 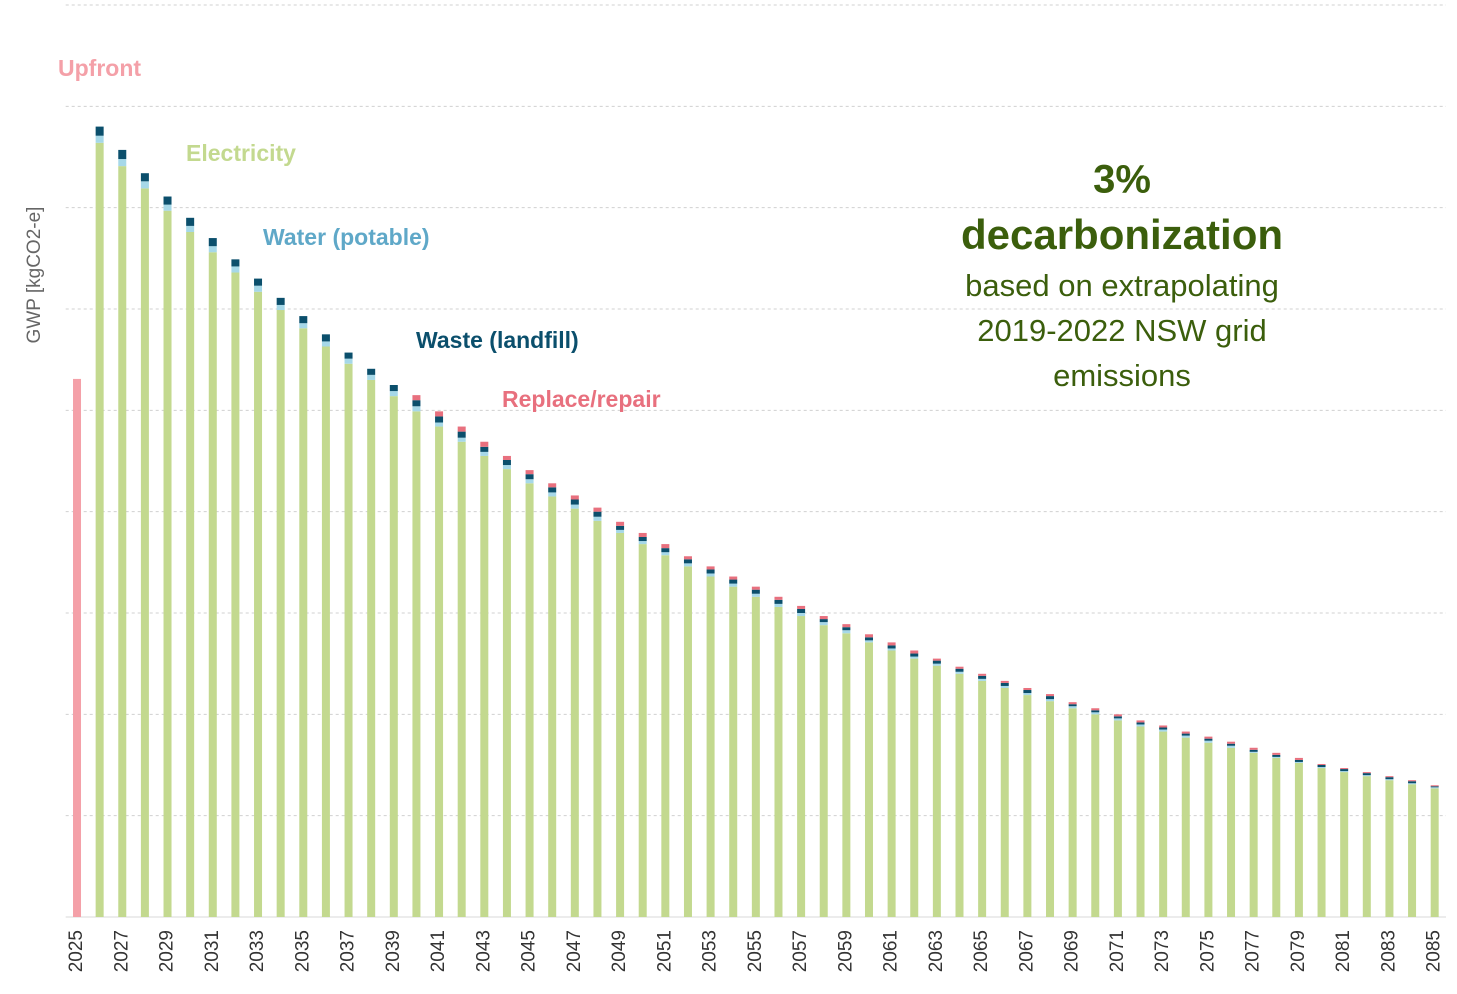 I want to click on legend-label: Waste (landfill), so click(x=497, y=340).